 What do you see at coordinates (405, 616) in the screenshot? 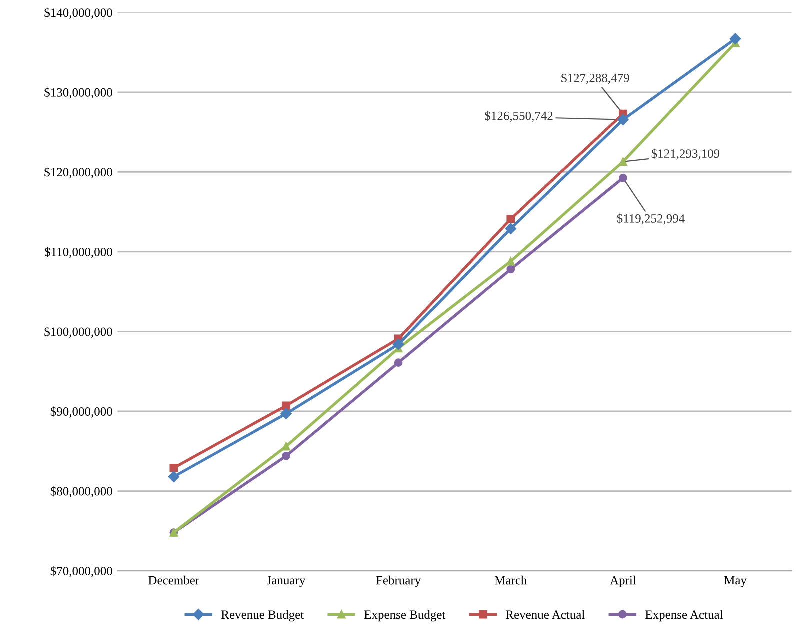
I see `legend-label: Expense Budget` at bounding box center [405, 616].